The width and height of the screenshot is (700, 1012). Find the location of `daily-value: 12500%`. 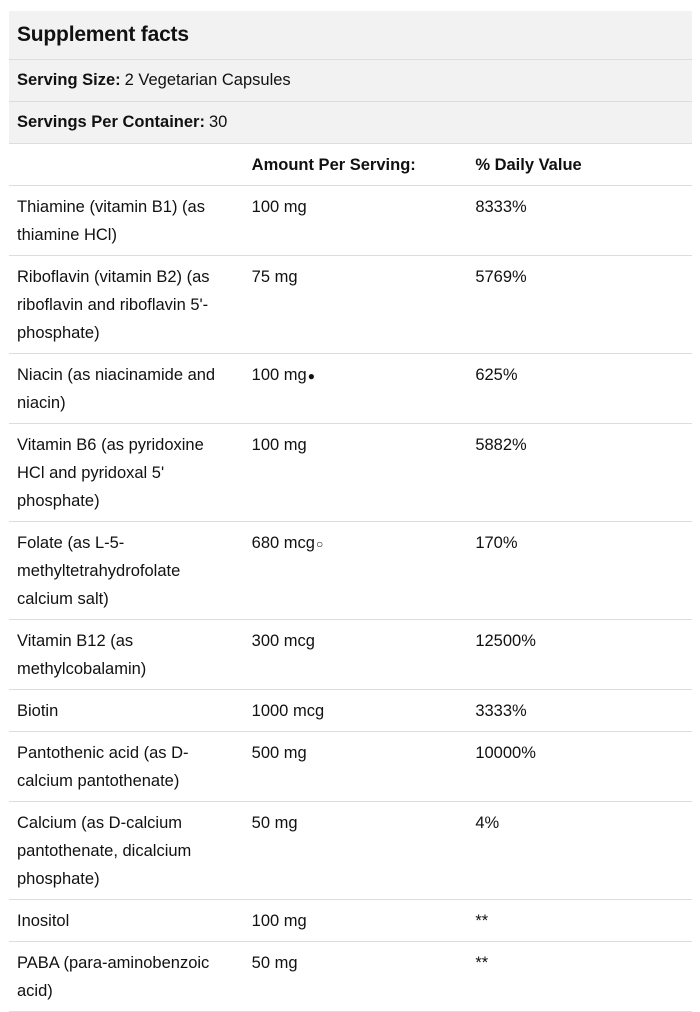

daily-value: 12500% is located at coordinates (578, 654).